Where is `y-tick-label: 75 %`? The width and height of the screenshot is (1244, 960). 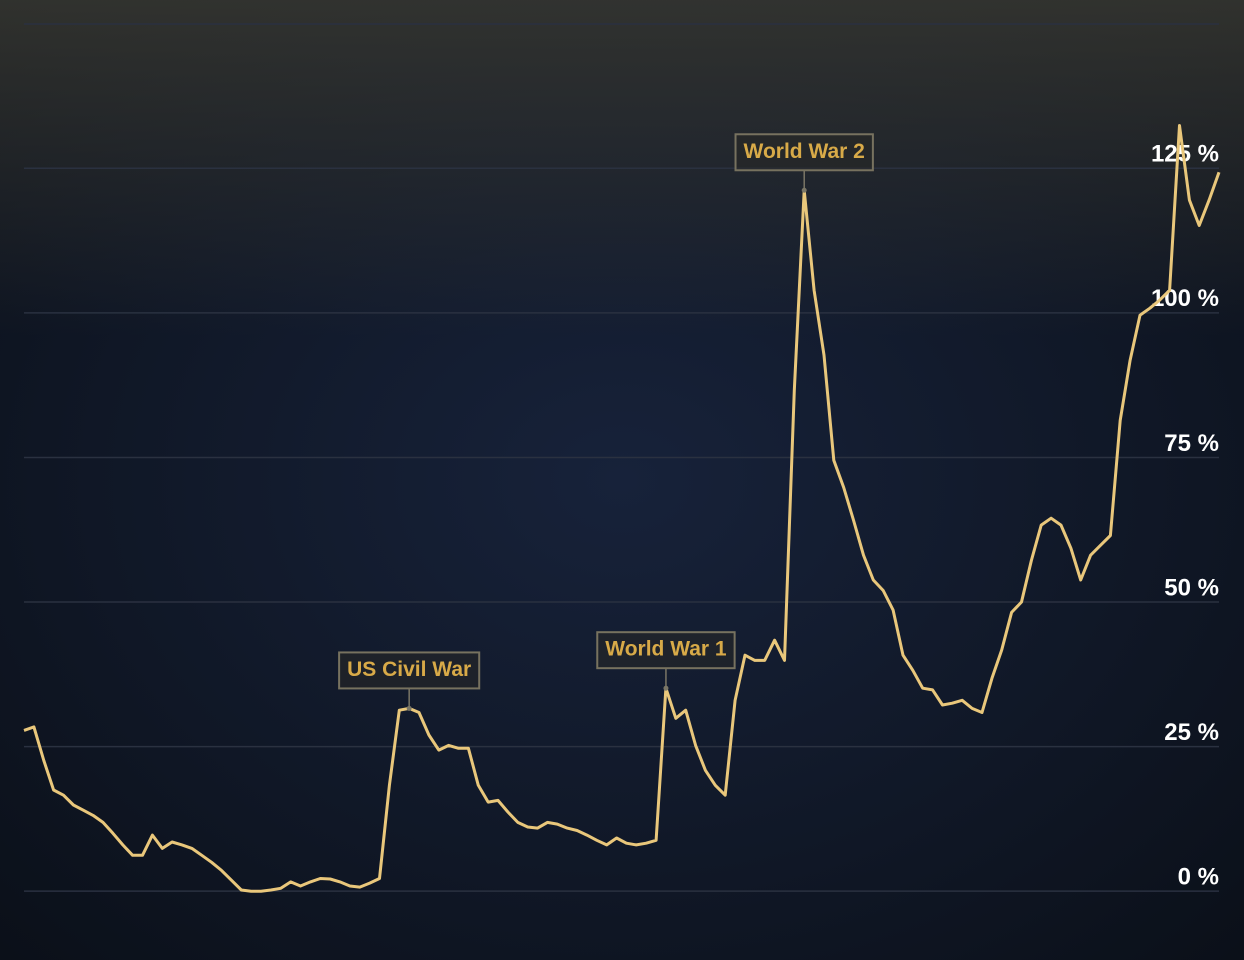
y-tick-label: 75 % is located at coordinates (1191, 443).